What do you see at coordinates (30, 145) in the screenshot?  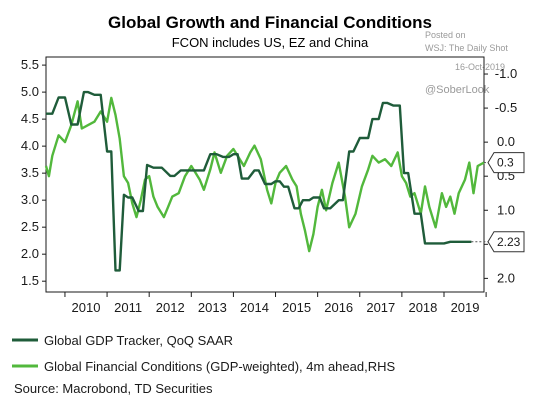 I see `left-tick-label-5: 4.0` at bounding box center [30, 145].